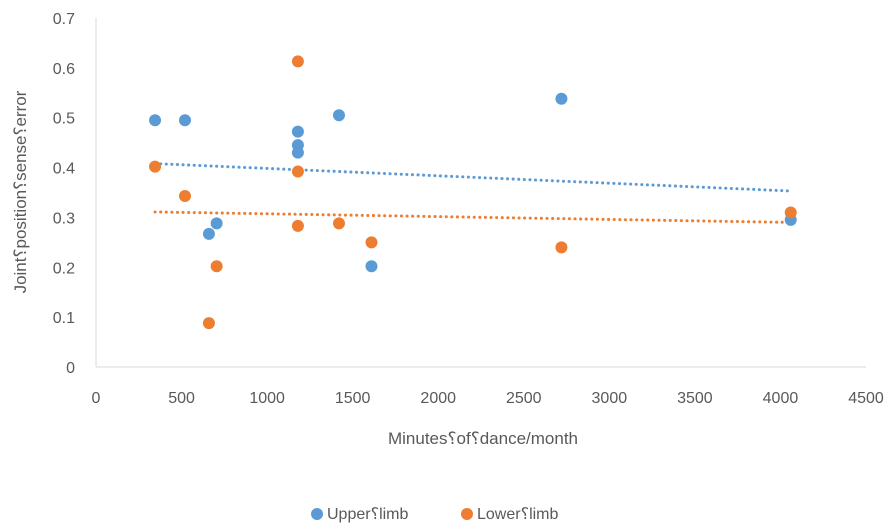  I want to click on y-tick-label: 0, so click(70, 368).